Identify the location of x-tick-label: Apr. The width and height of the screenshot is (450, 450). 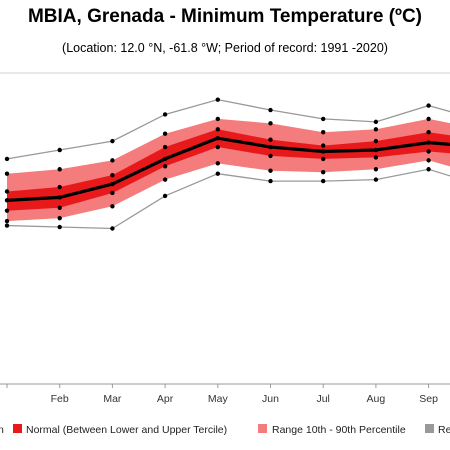
(165, 399).